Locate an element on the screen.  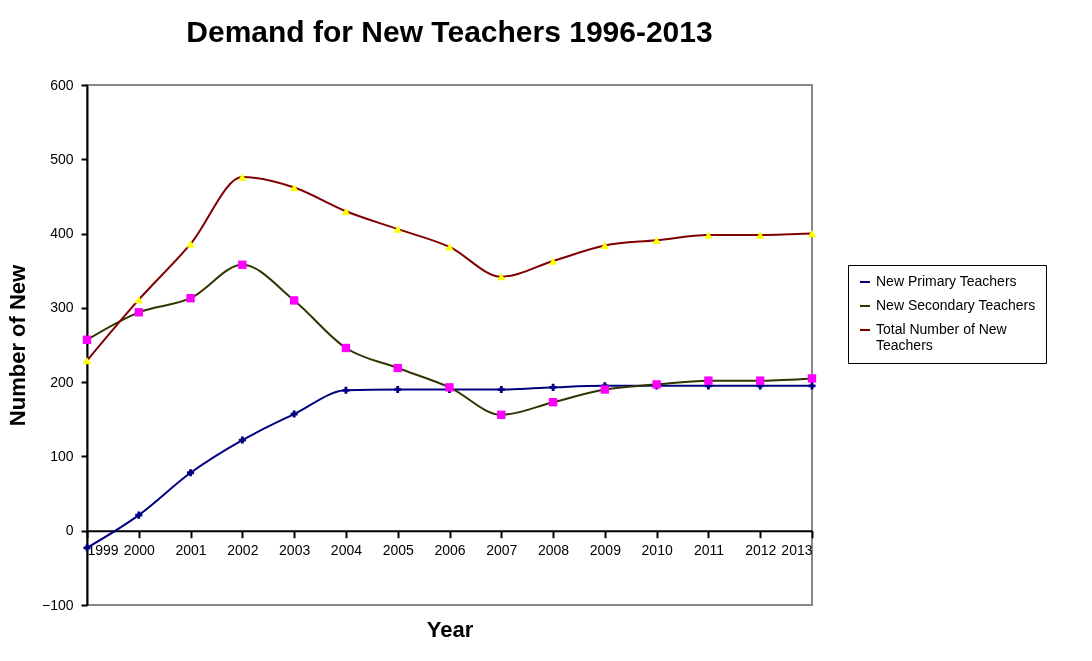
y-tick-label: 400 is located at coordinates (62, 233).